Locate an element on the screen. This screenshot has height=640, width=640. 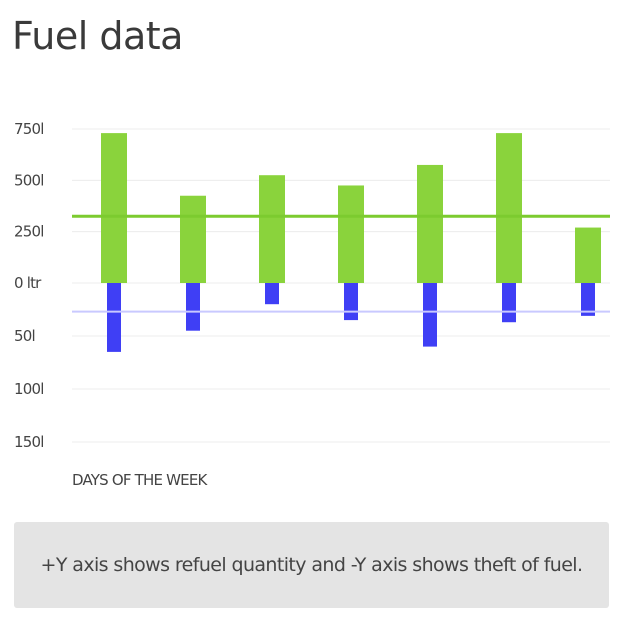
y-tick-label: 50l is located at coordinates (24, 336).